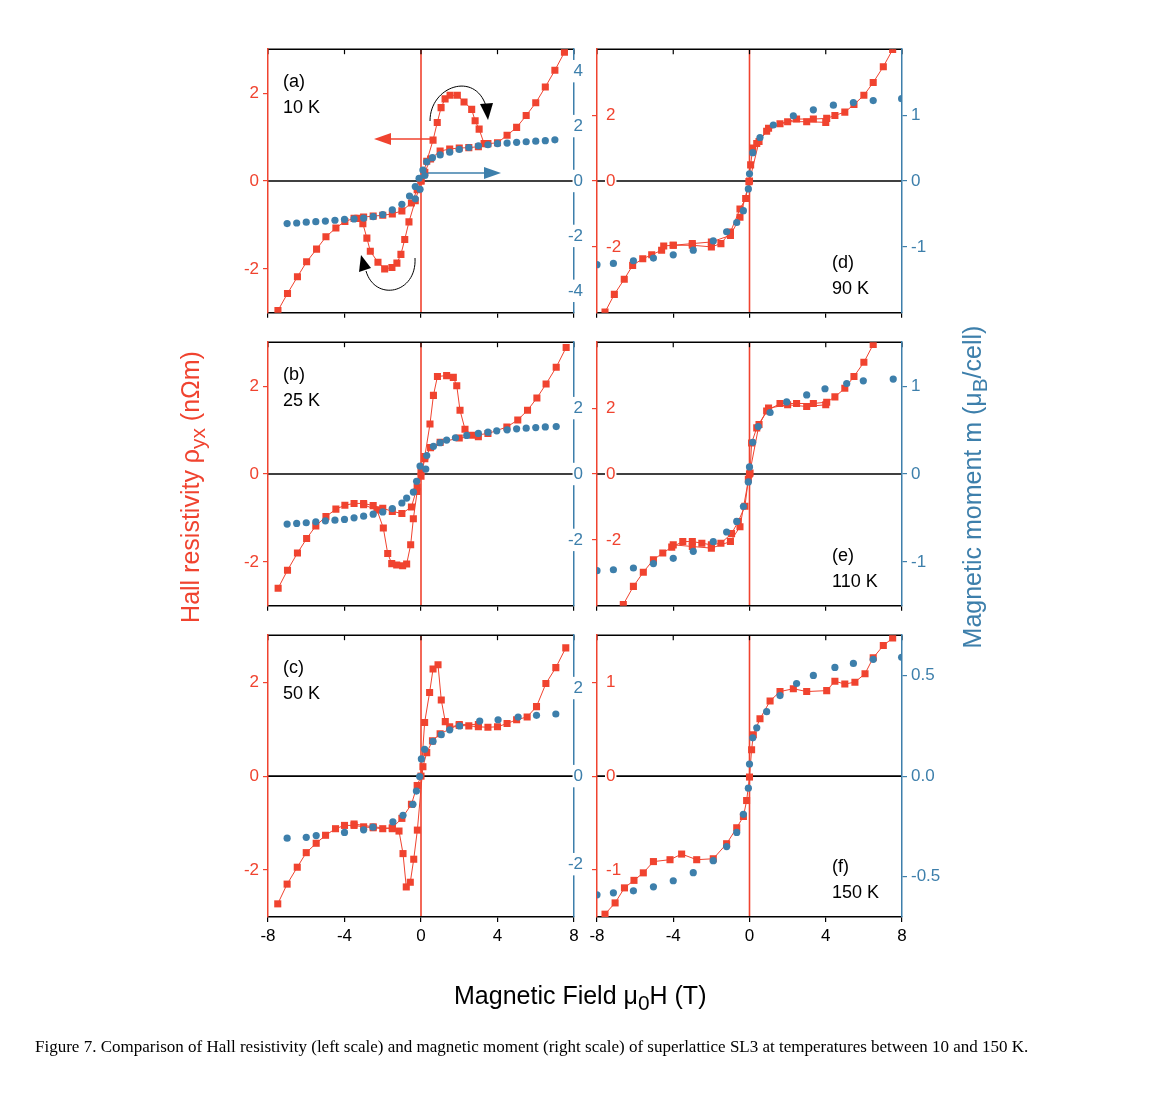 The height and width of the screenshot is (1109, 1154). What do you see at coordinates (294, 81) in the screenshot?
I see `text: (a)` at bounding box center [294, 81].